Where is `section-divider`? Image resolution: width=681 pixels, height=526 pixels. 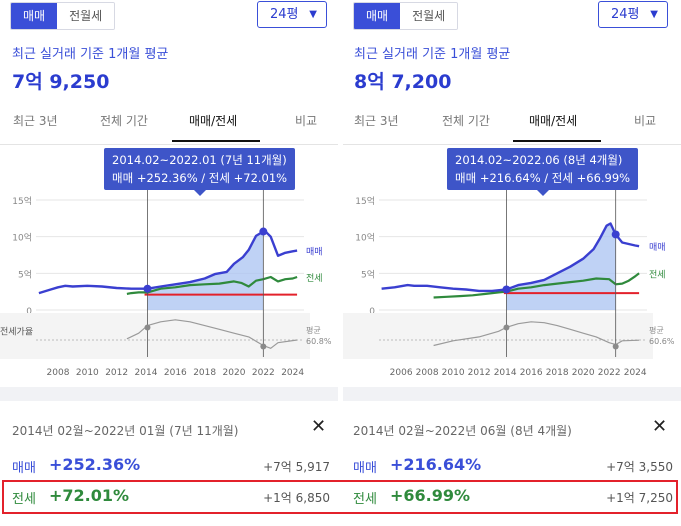 section-divider is located at coordinates (169, 394).